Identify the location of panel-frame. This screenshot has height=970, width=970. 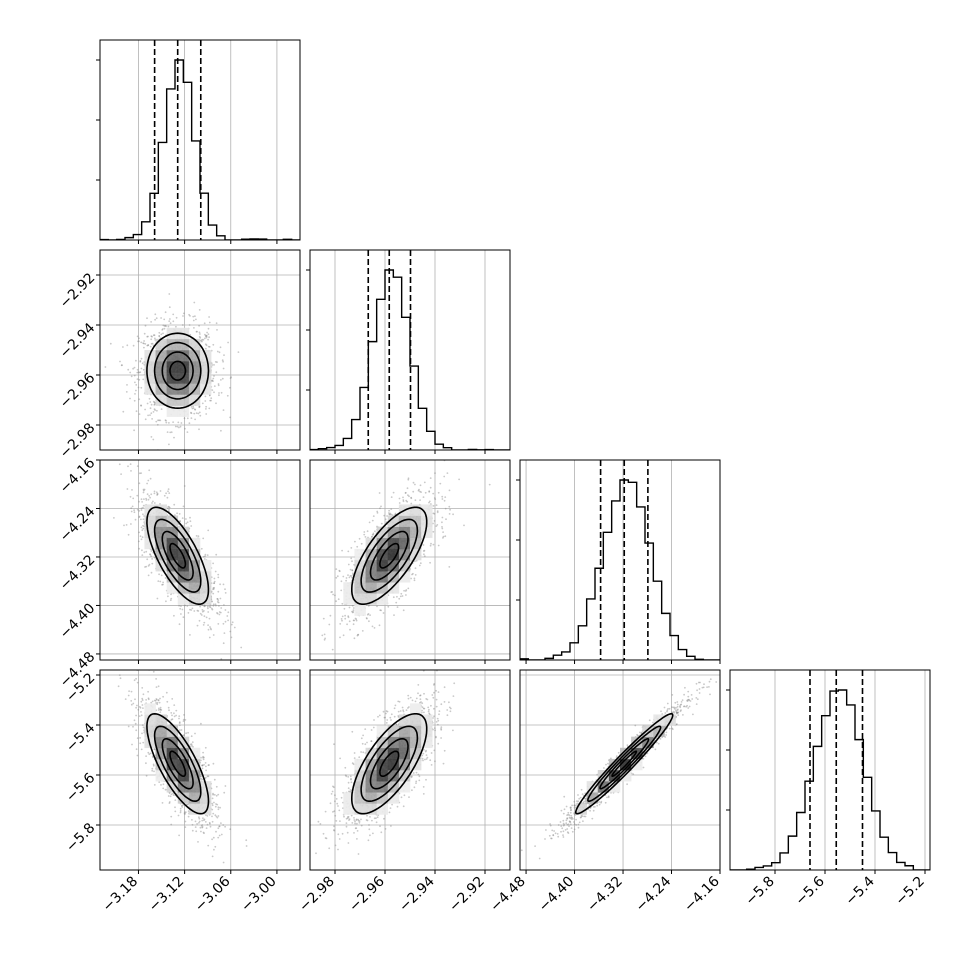
(200, 560).